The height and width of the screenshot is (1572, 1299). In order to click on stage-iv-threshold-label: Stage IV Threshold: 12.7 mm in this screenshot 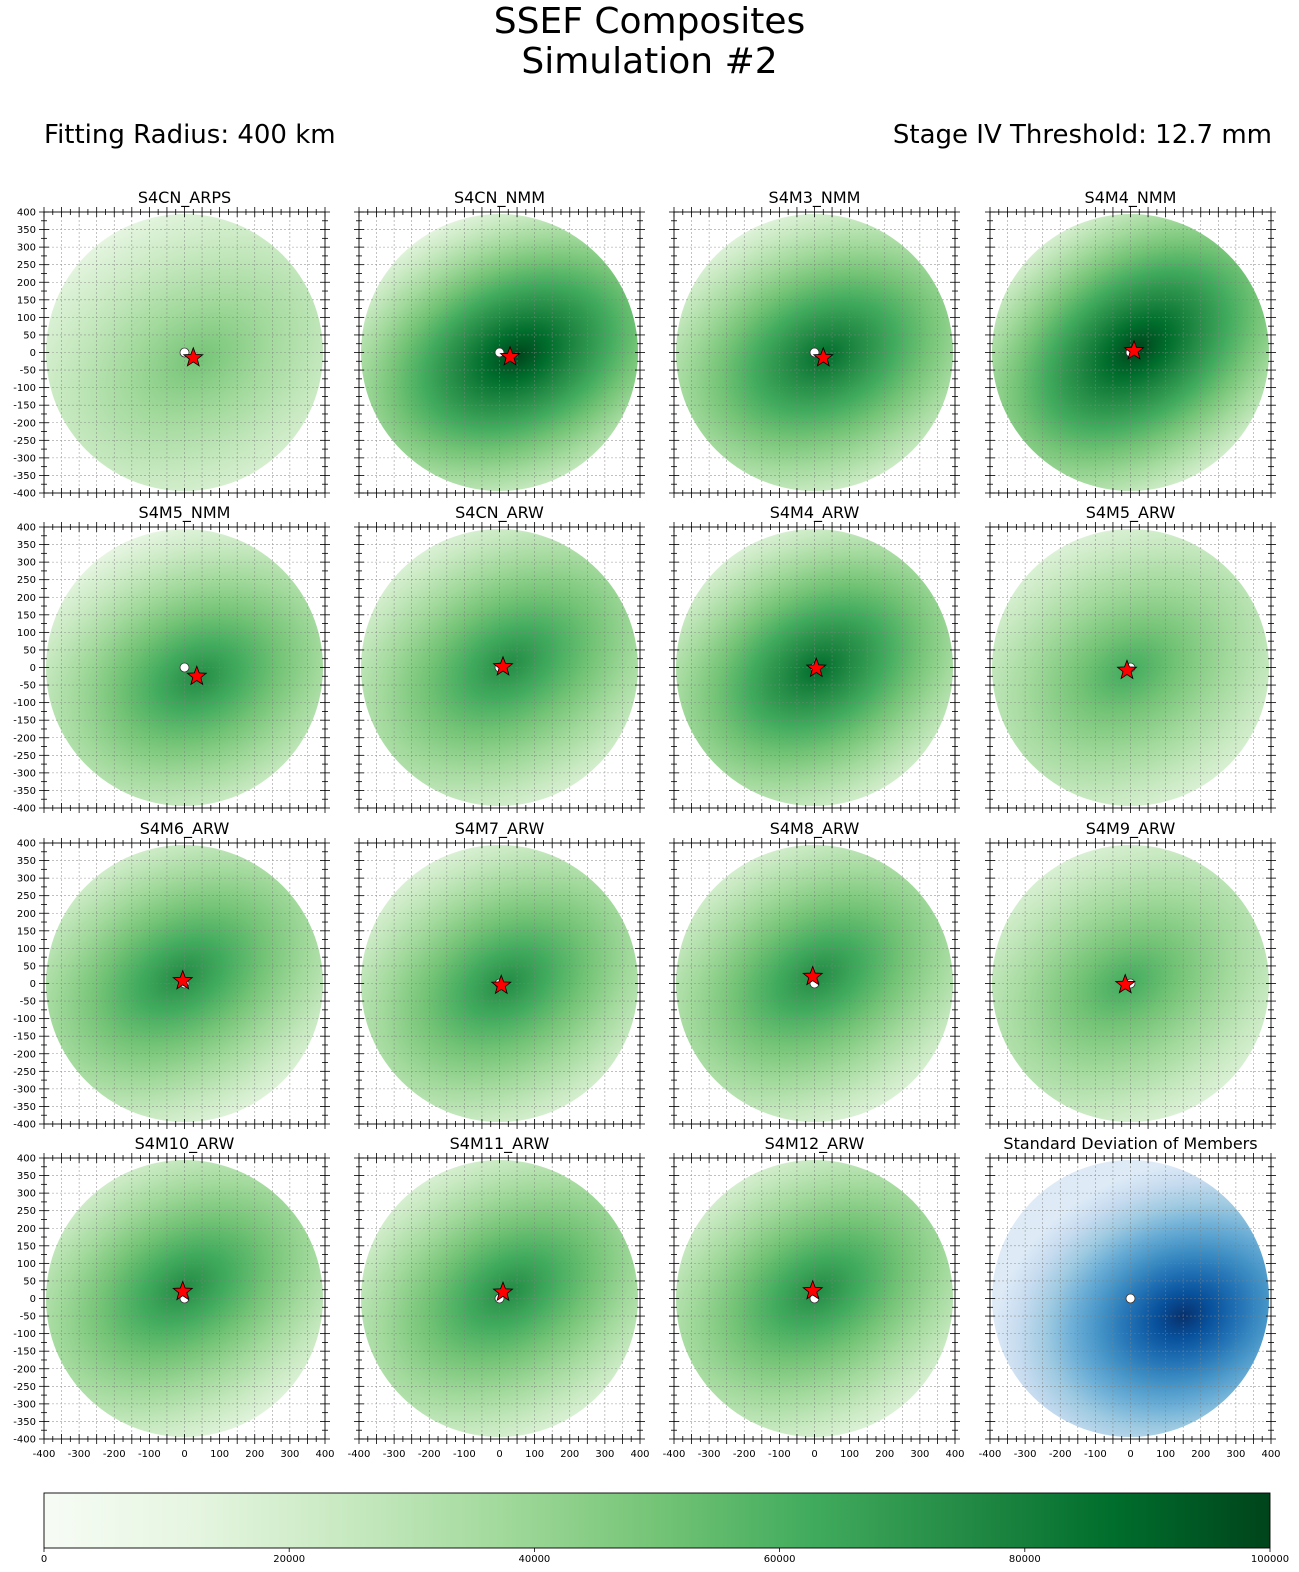, I will do `click(1082, 135)`.